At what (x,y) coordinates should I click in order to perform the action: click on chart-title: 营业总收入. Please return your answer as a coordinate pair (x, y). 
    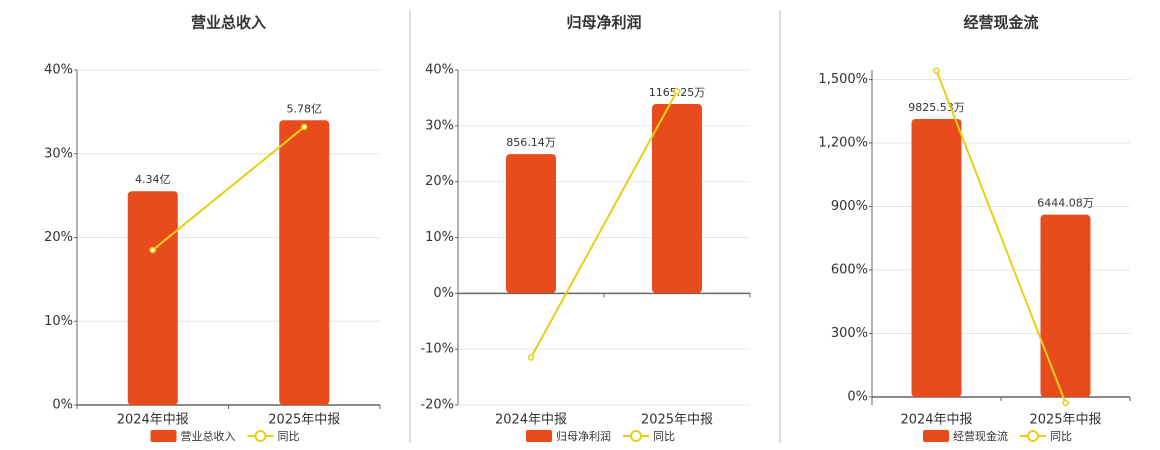
    Looking at the image, I should click on (228, 23).